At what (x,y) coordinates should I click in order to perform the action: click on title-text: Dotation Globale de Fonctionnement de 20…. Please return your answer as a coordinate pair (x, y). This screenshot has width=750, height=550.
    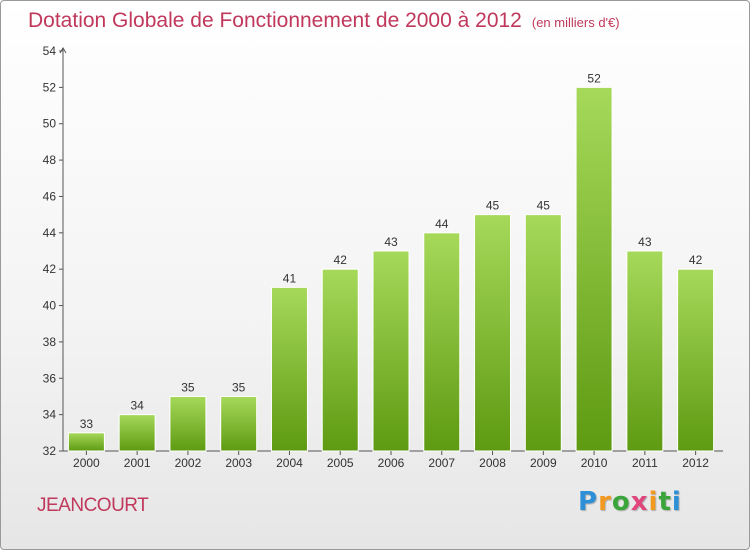
    Looking at the image, I should click on (275, 20).